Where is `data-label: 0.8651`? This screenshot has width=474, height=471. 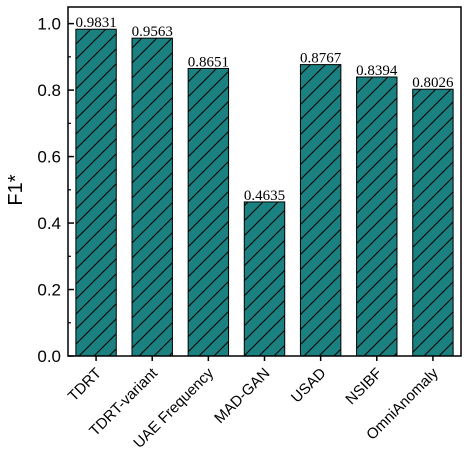
data-label: 0.8651 is located at coordinates (208, 62).